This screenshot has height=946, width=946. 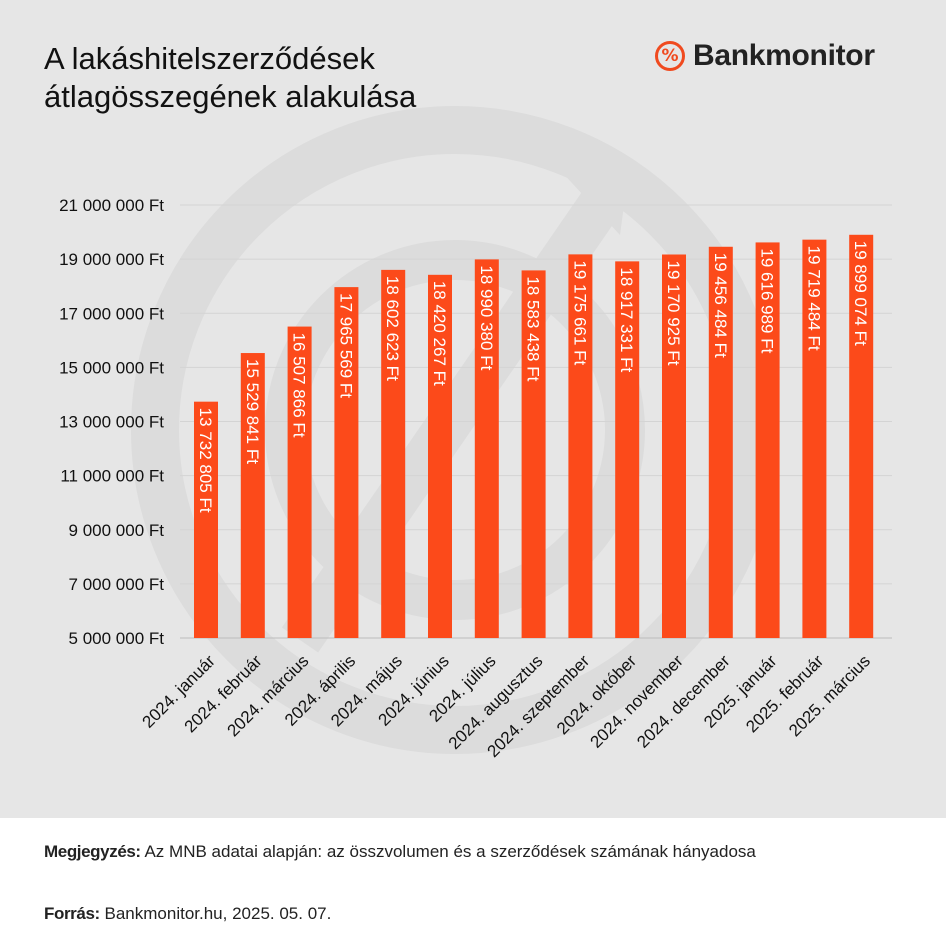 What do you see at coordinates (486, 317) in the screenshot?
I see `bar-value-label: 18 990 380 Ft` at bounding box center [486, 317].